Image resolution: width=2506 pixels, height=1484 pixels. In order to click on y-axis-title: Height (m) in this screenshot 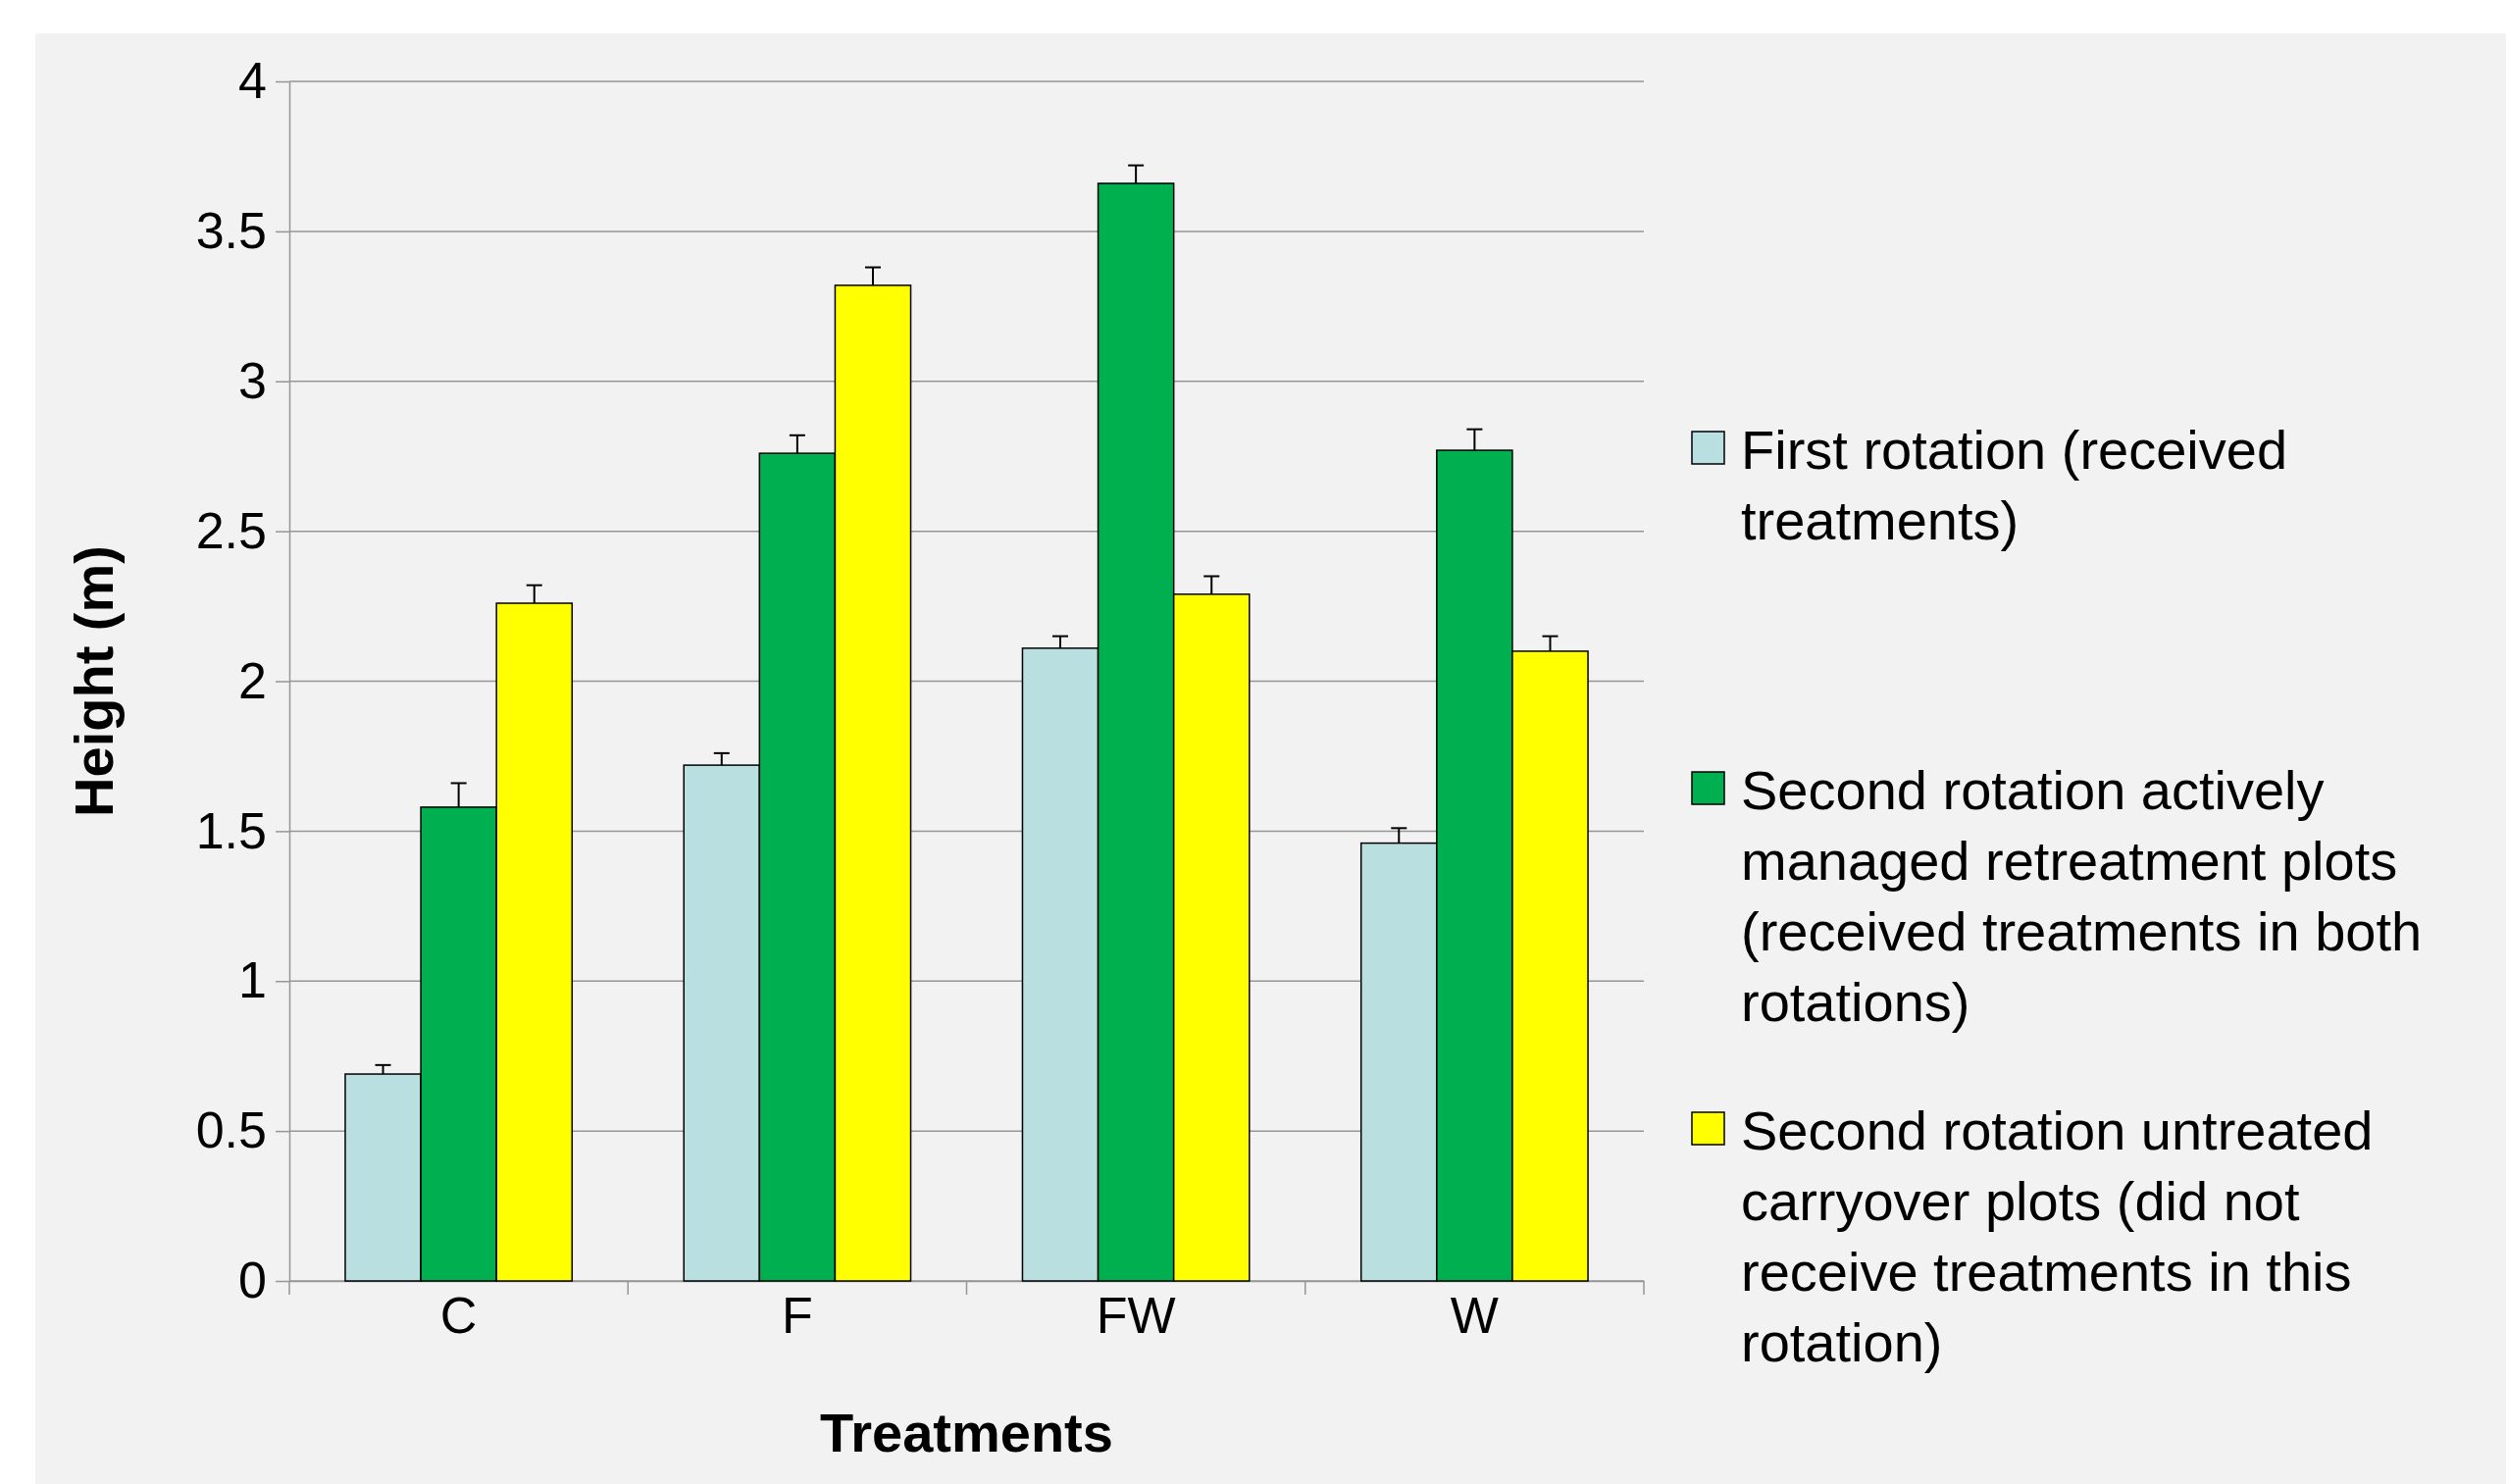, I will do `click(94, 681)`.